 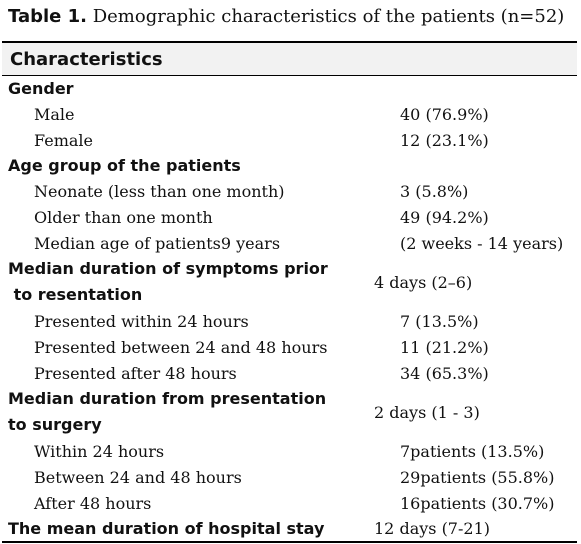 I want to click on table-caption-label: Table 1., so click(x=47, y=16).